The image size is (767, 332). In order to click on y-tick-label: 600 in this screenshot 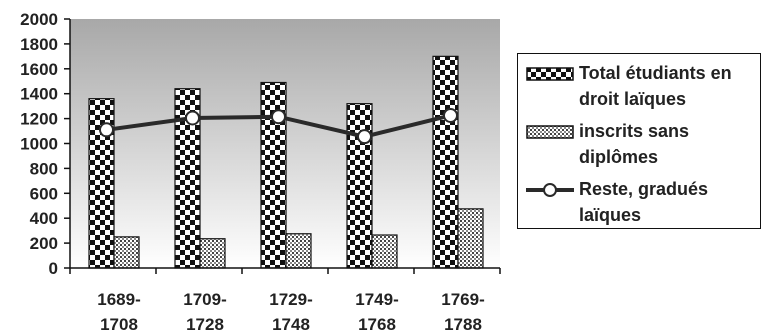, I will do `click(44, 193)`.